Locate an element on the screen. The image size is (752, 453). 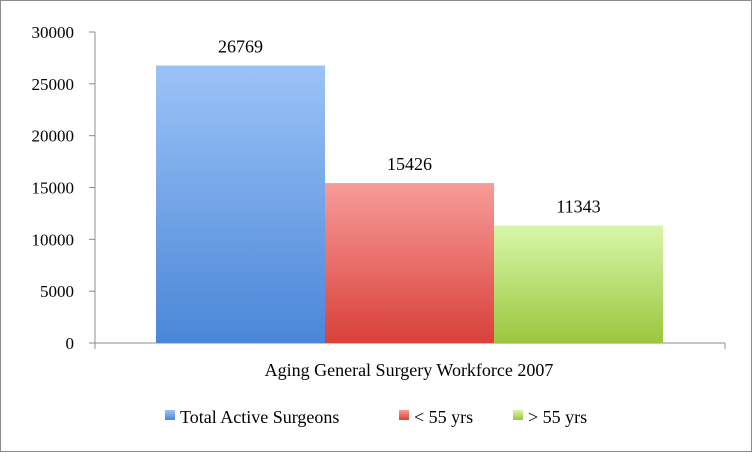
legend-label-3: > 55 yrs is located at coordinates (557, 417).